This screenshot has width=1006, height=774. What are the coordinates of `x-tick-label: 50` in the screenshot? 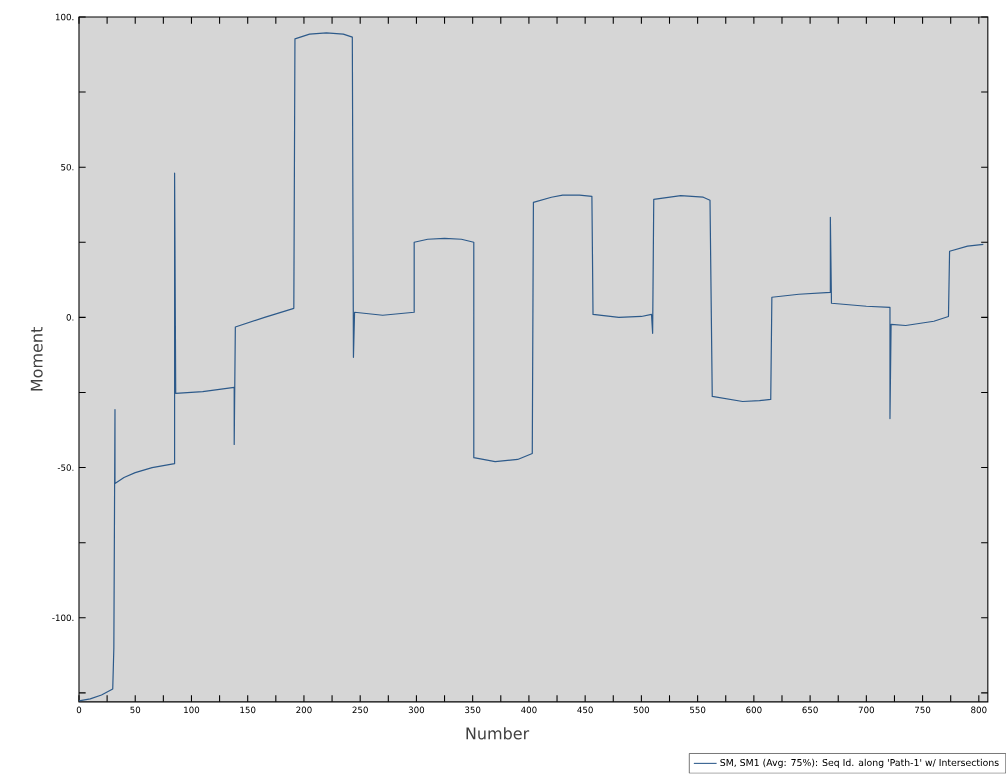 It's located at (135, 710).